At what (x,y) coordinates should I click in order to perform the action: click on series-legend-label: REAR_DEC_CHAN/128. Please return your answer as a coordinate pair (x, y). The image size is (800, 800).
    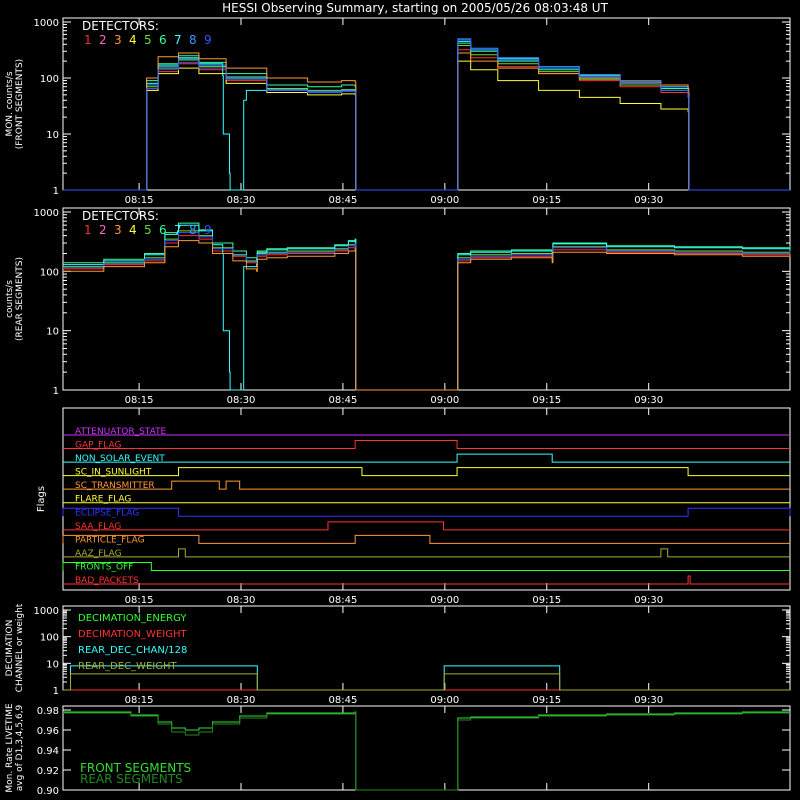
    Looking at the image, I should click on (132, 650).